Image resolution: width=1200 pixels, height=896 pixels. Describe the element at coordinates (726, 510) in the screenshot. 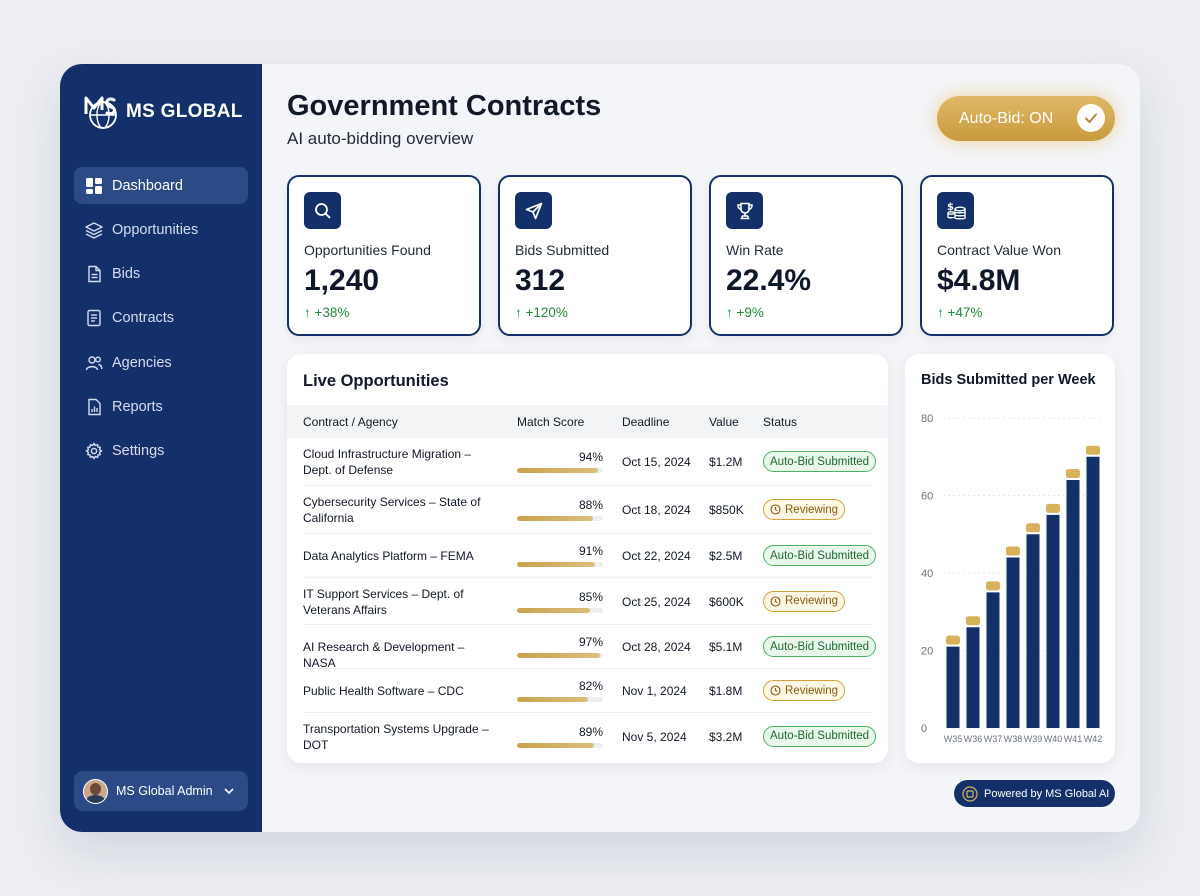

I see `contract-value: $850K` at that location.